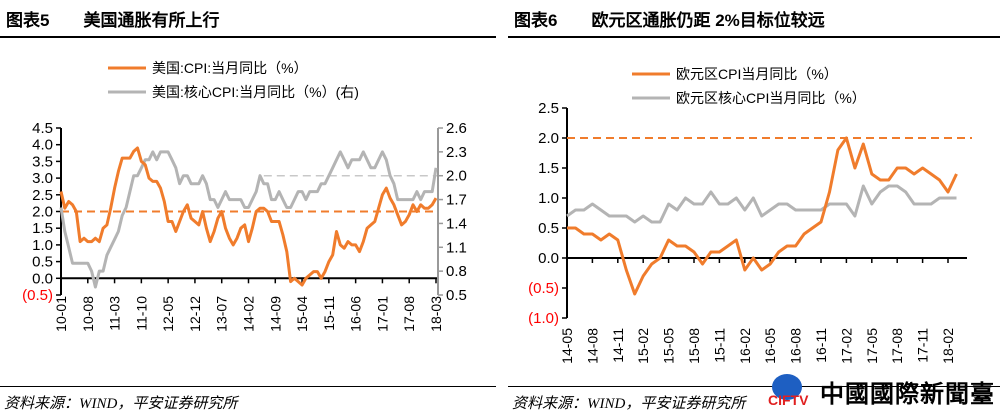 Image resolution: width=1000 pixels, height=419 pixels. What do you see at coordinates (669, 346) in the screenshot?
I see `x-tick-label: 15-05` at bounding box center [669, 346].